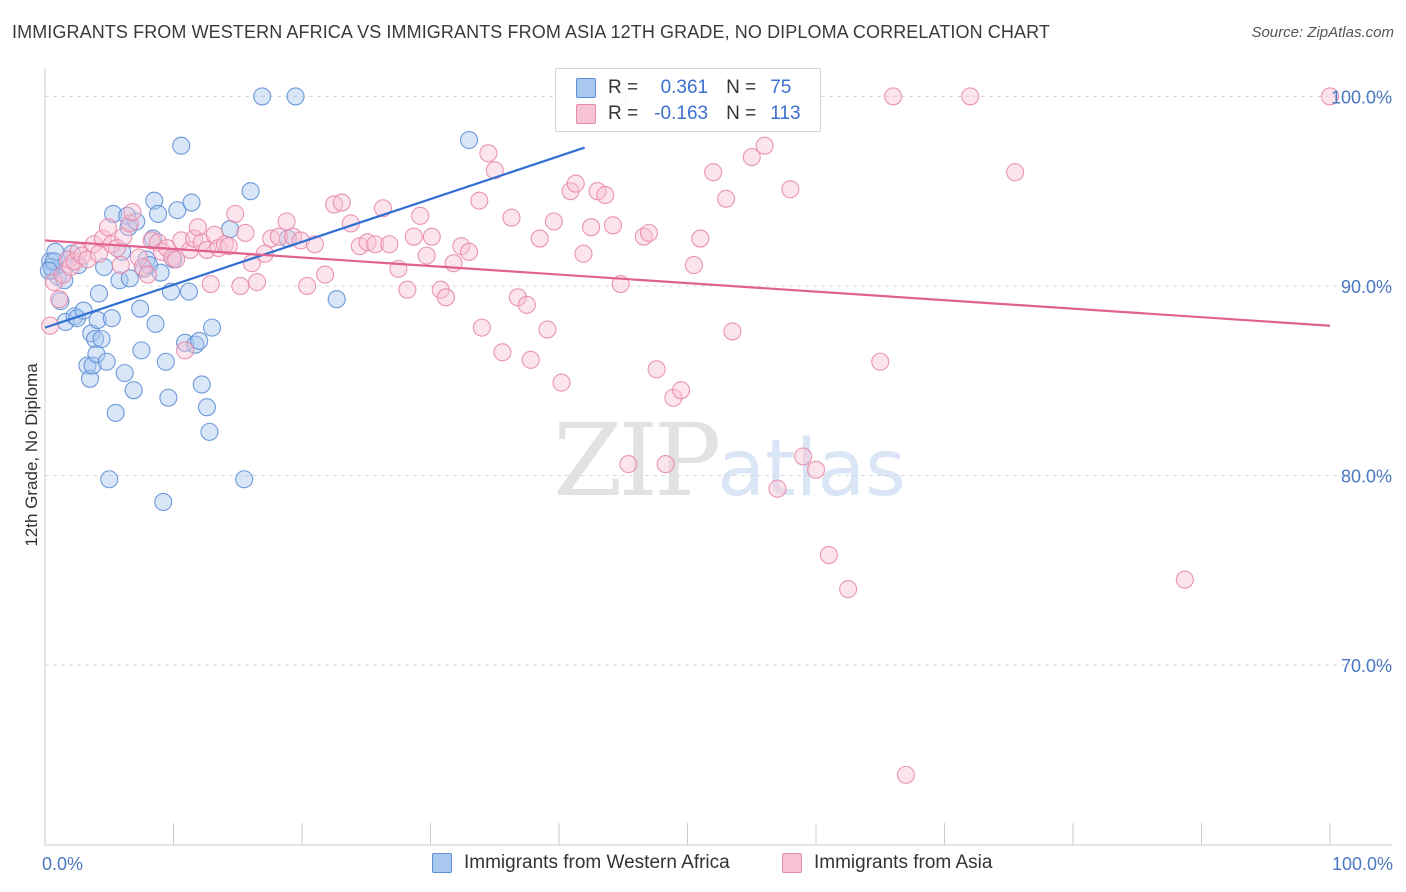 The width and height of the screenshot is (1406, 892). I want to click on legend-swatch-western-africa, so click(442, 863).